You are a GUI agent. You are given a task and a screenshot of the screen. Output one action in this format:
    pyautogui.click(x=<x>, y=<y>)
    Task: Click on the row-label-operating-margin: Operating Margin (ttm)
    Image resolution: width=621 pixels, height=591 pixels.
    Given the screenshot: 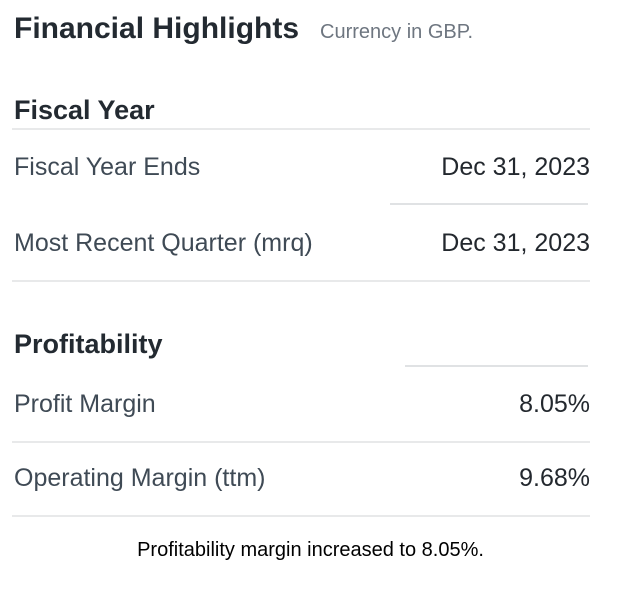 What is the action you would take?
    pyautogui.click(x=140, y=478)
    